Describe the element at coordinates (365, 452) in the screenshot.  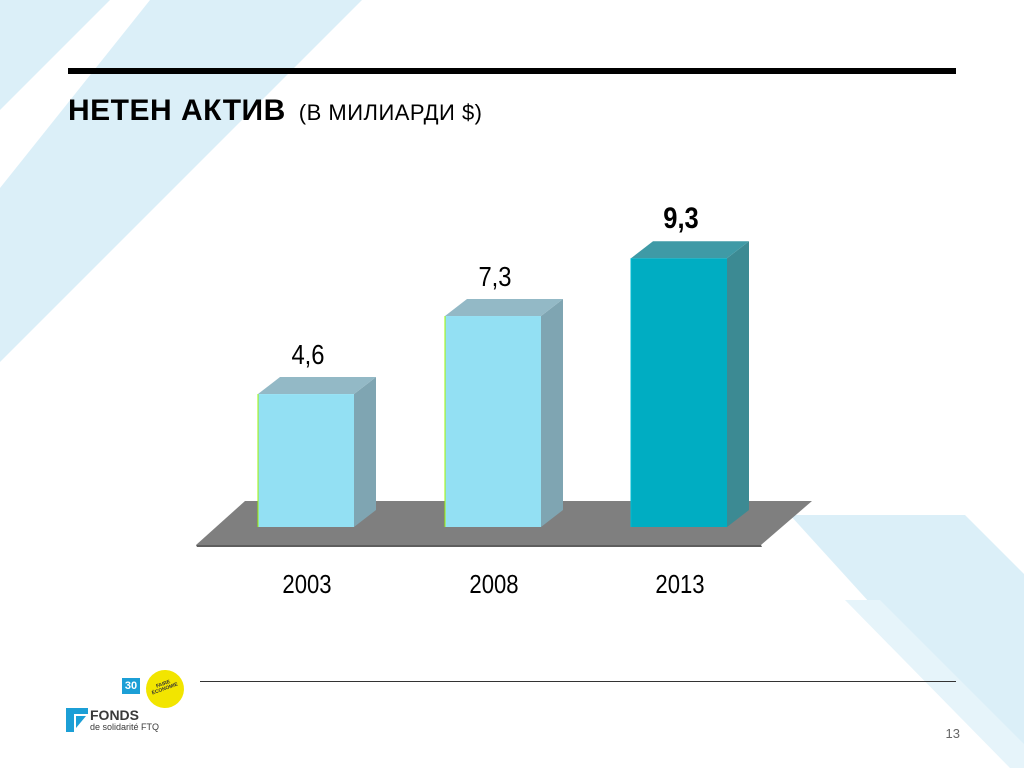
I see `bar-side-2003` at that location.